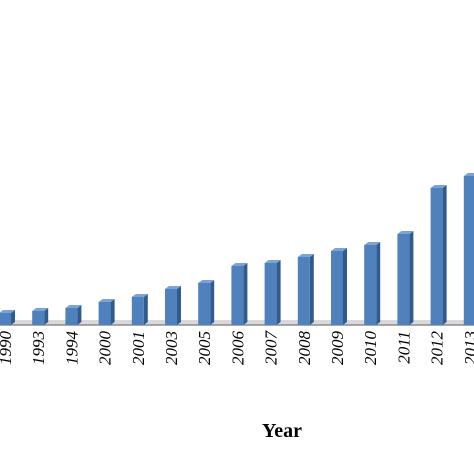 The height and width of the screenshot is (474, 474). What do you see at coordinates (282, 431) in the screenshot?
I see `x-axis-label: Year` at bounding box center [282, 431].